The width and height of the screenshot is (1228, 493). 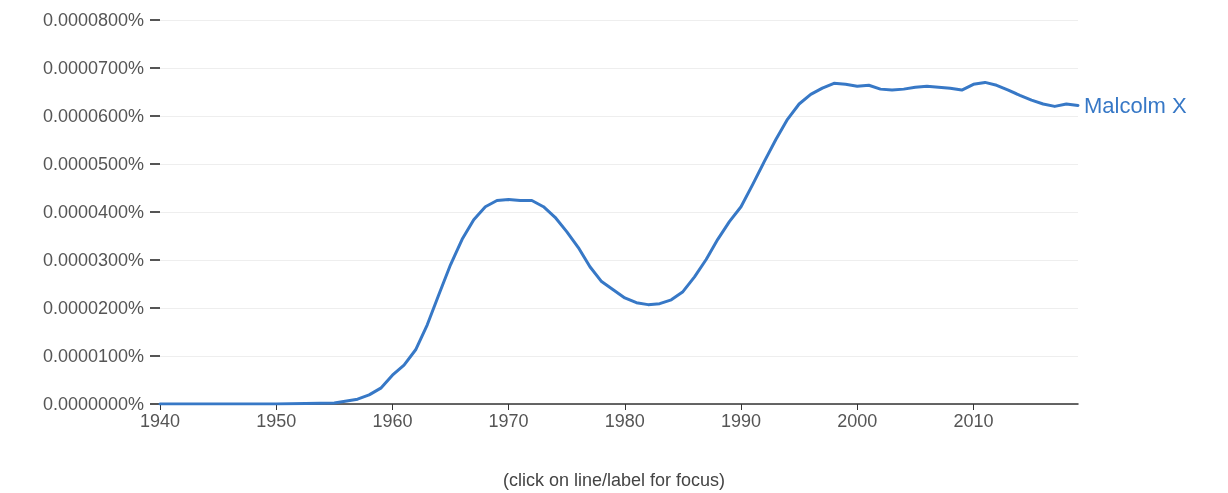 I want to click on y-tick-label: 0.0000600%, so click(x=93, y=116).